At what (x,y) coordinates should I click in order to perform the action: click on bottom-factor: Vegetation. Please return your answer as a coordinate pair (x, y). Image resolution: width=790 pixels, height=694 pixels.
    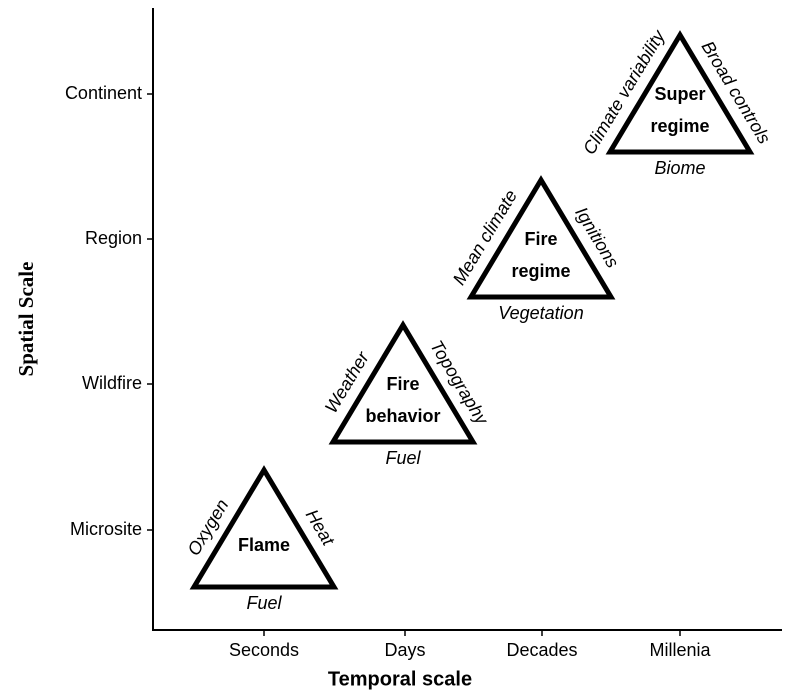
    Looking at the image, I should click on (540, 313).